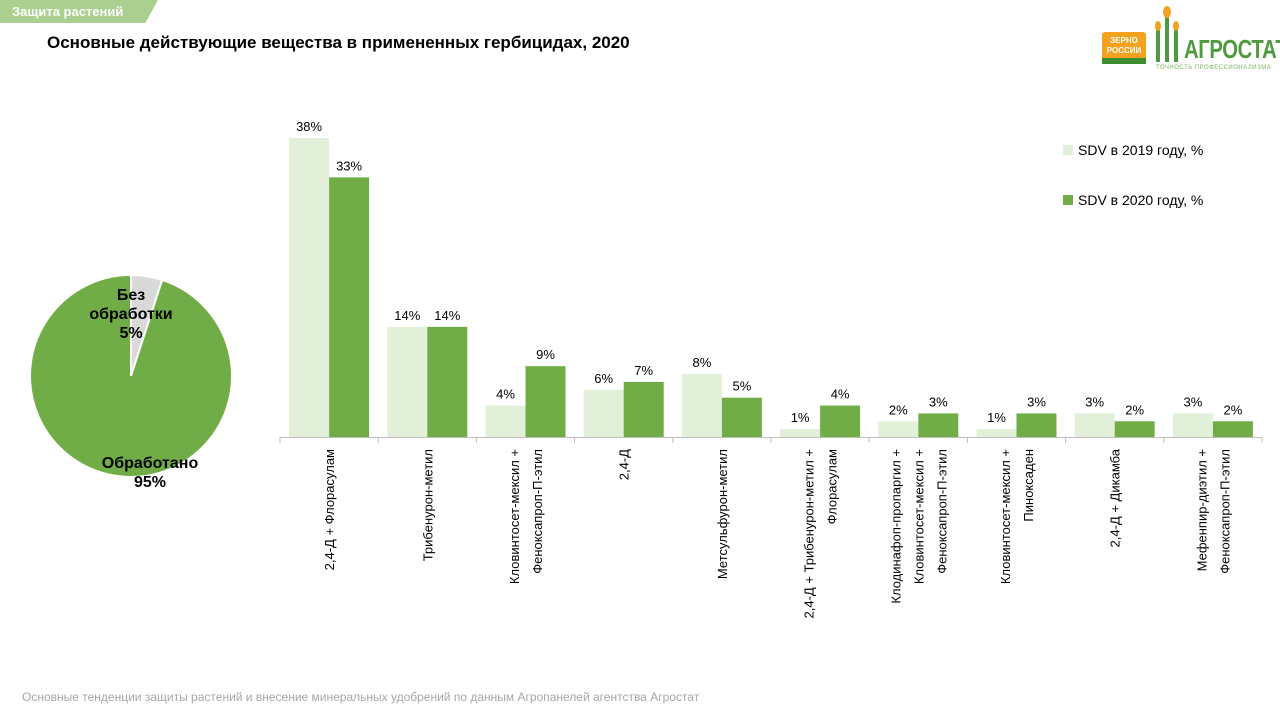 This screenshot has width=1280, height=725. What do you see at coordinates (309, 126) in the screenshot?
I see `bar-value-label: 38%` at bounding box center [309, 126].